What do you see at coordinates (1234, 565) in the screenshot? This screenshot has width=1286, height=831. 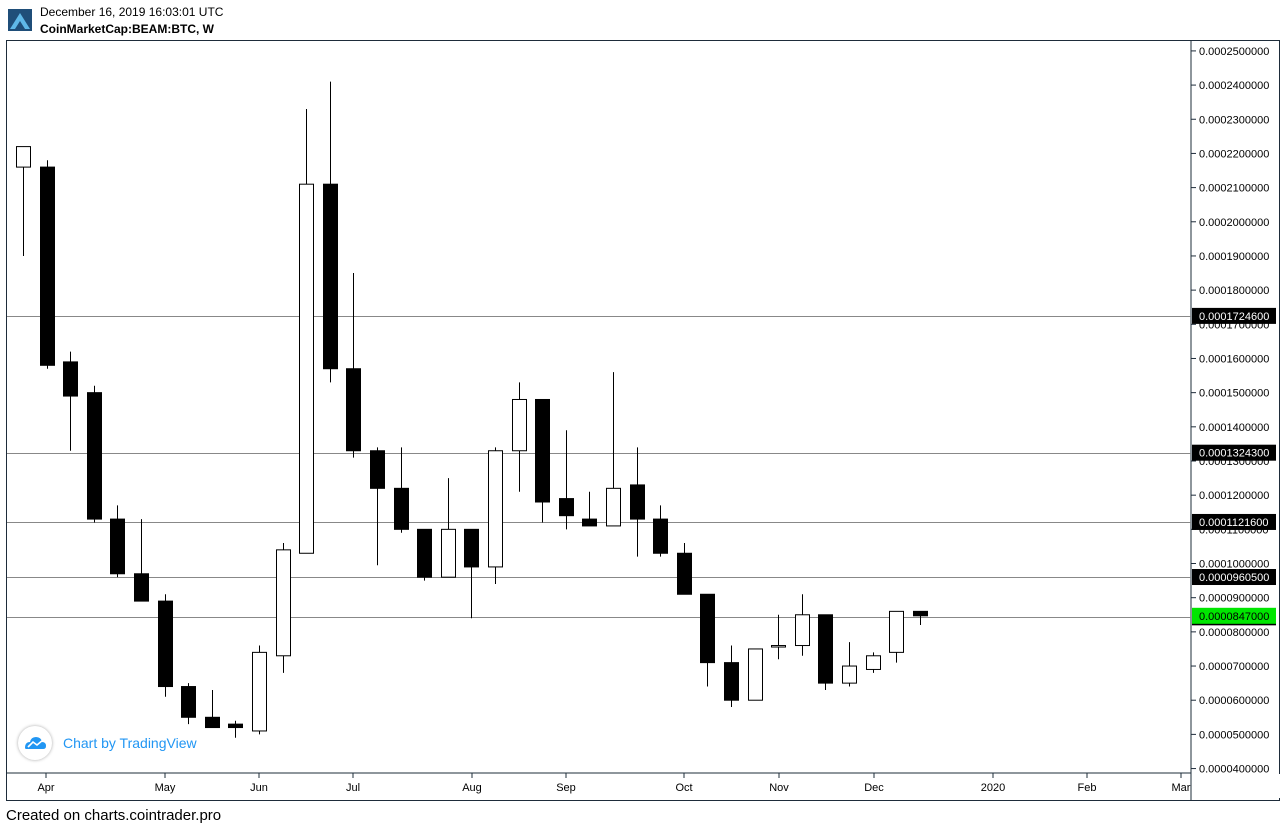 I see `y-tick-label: 0.0001000000` at bounding box center [1234, 565].